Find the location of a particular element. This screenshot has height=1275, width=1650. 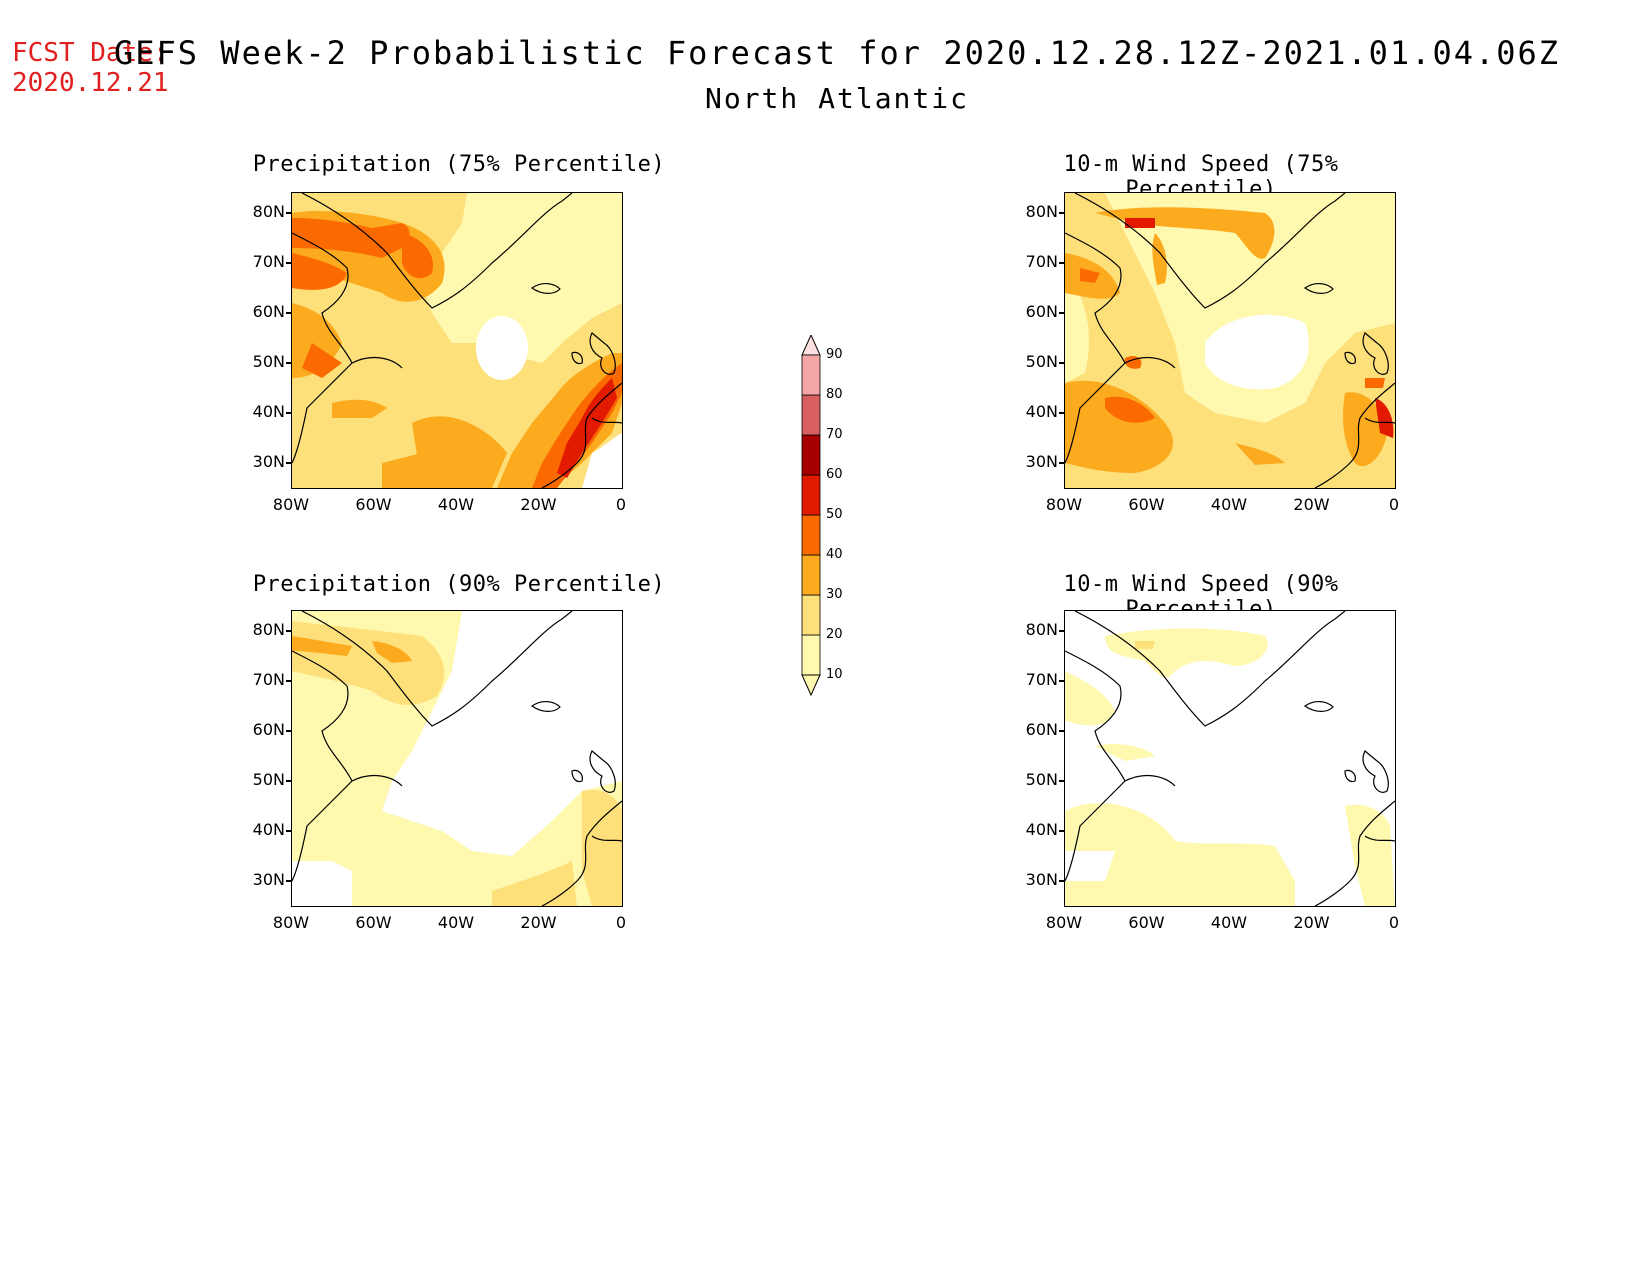

lon-tick-wind-75: 40W is located at coordinates (1229, 504).